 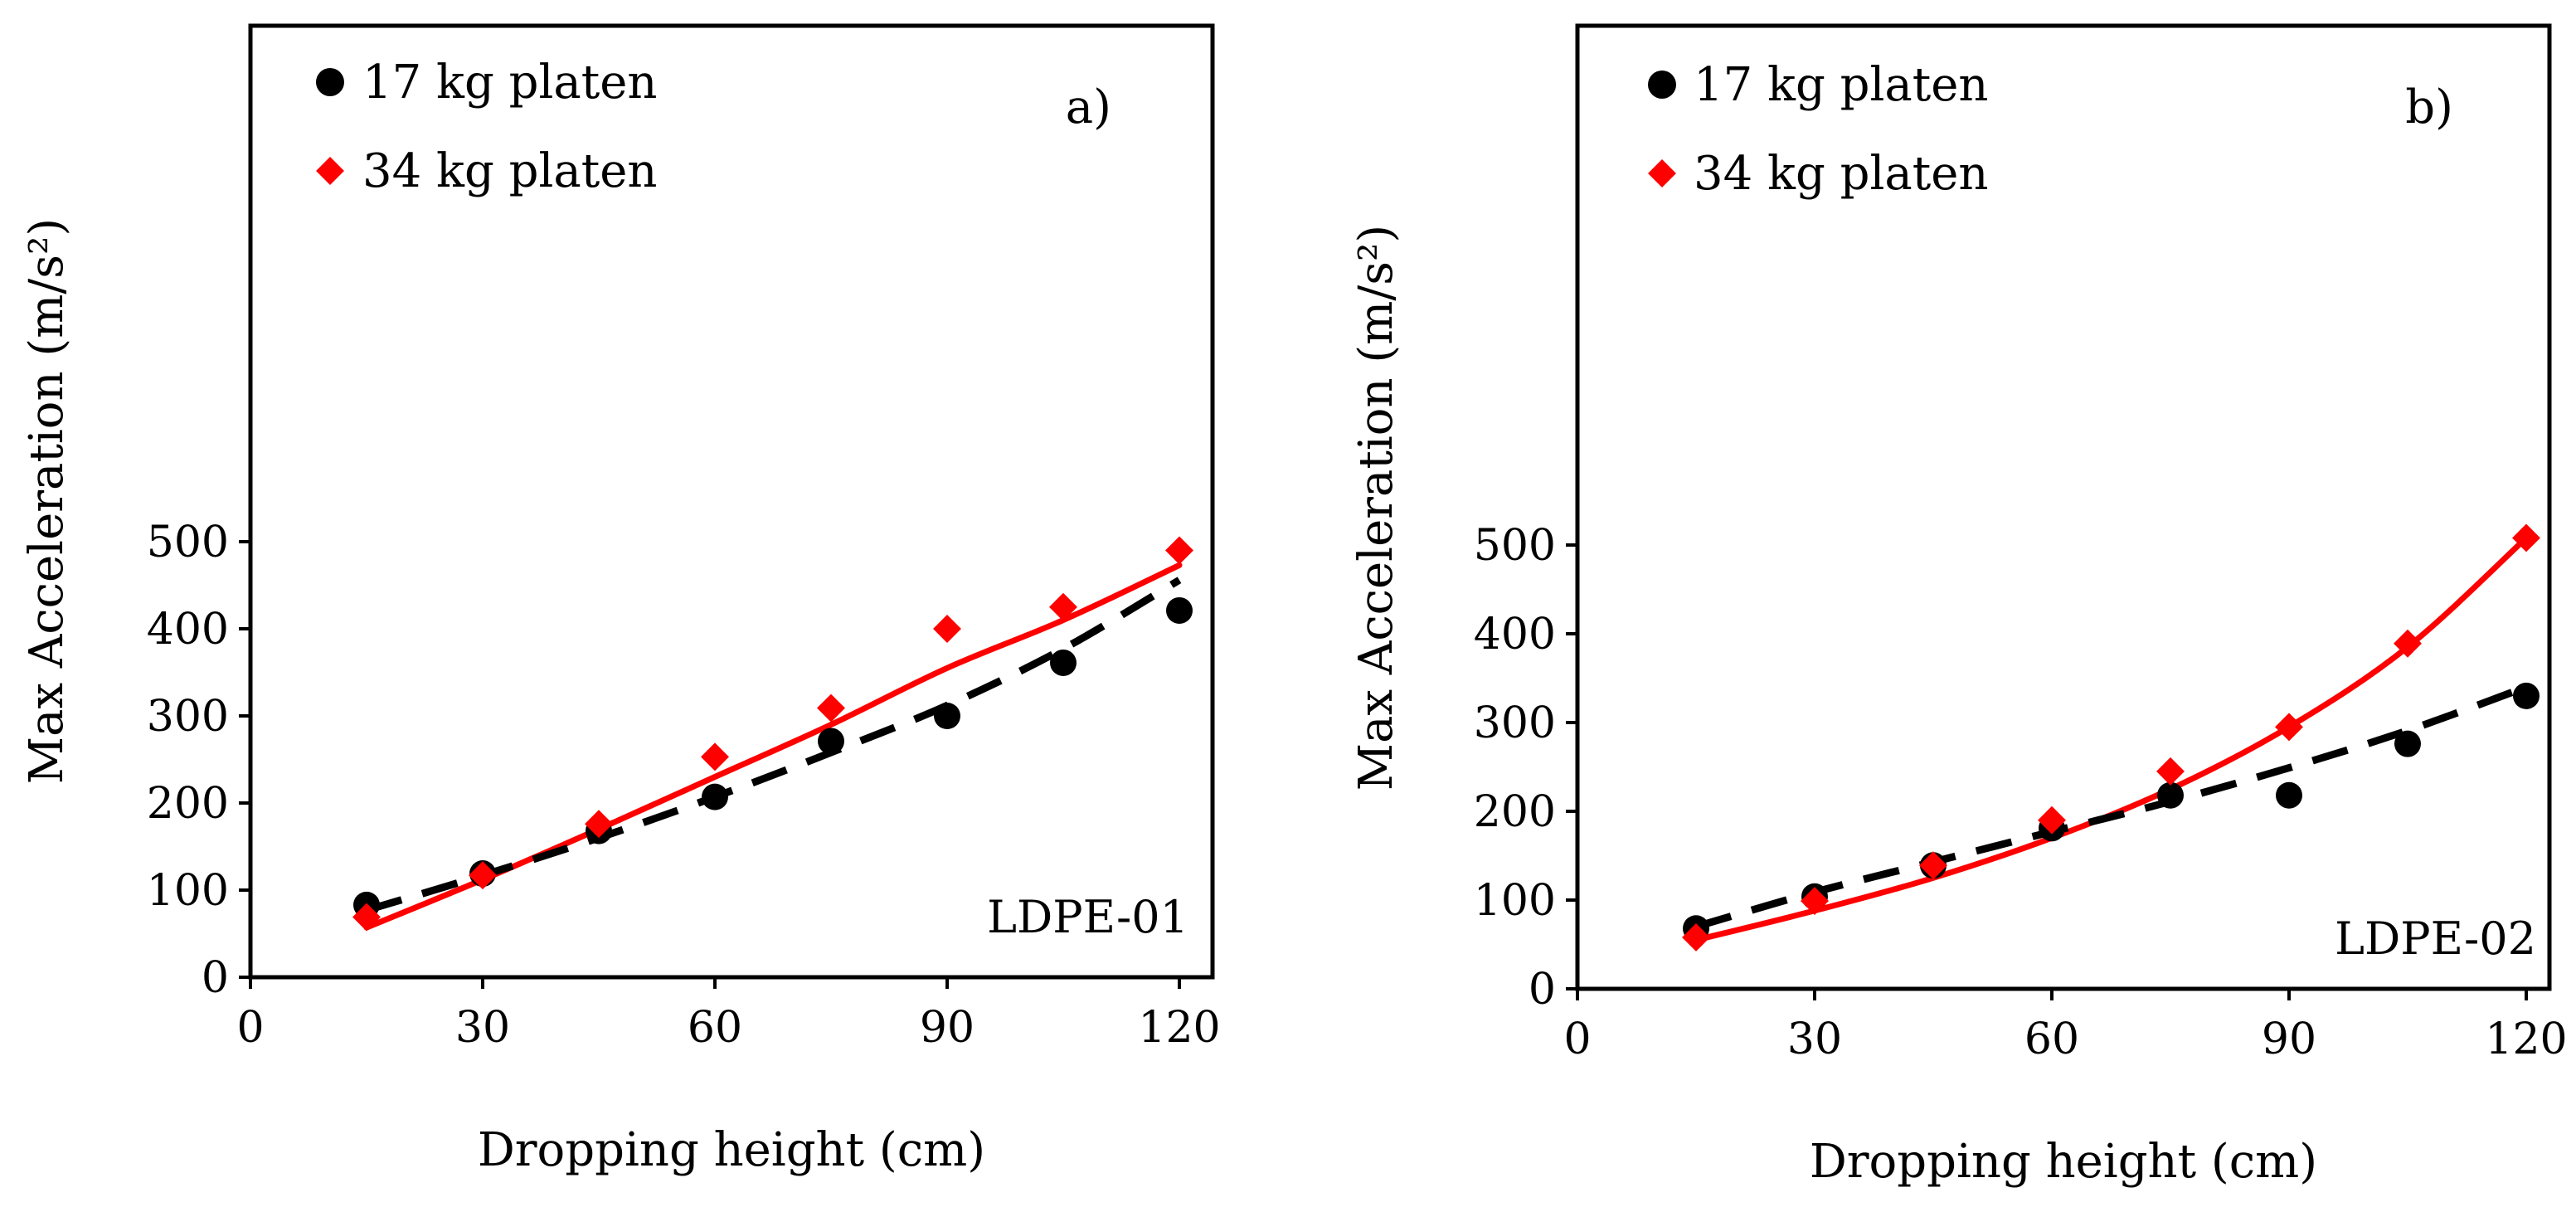 I want to click on data-points-a, so click(x=773, y=734).